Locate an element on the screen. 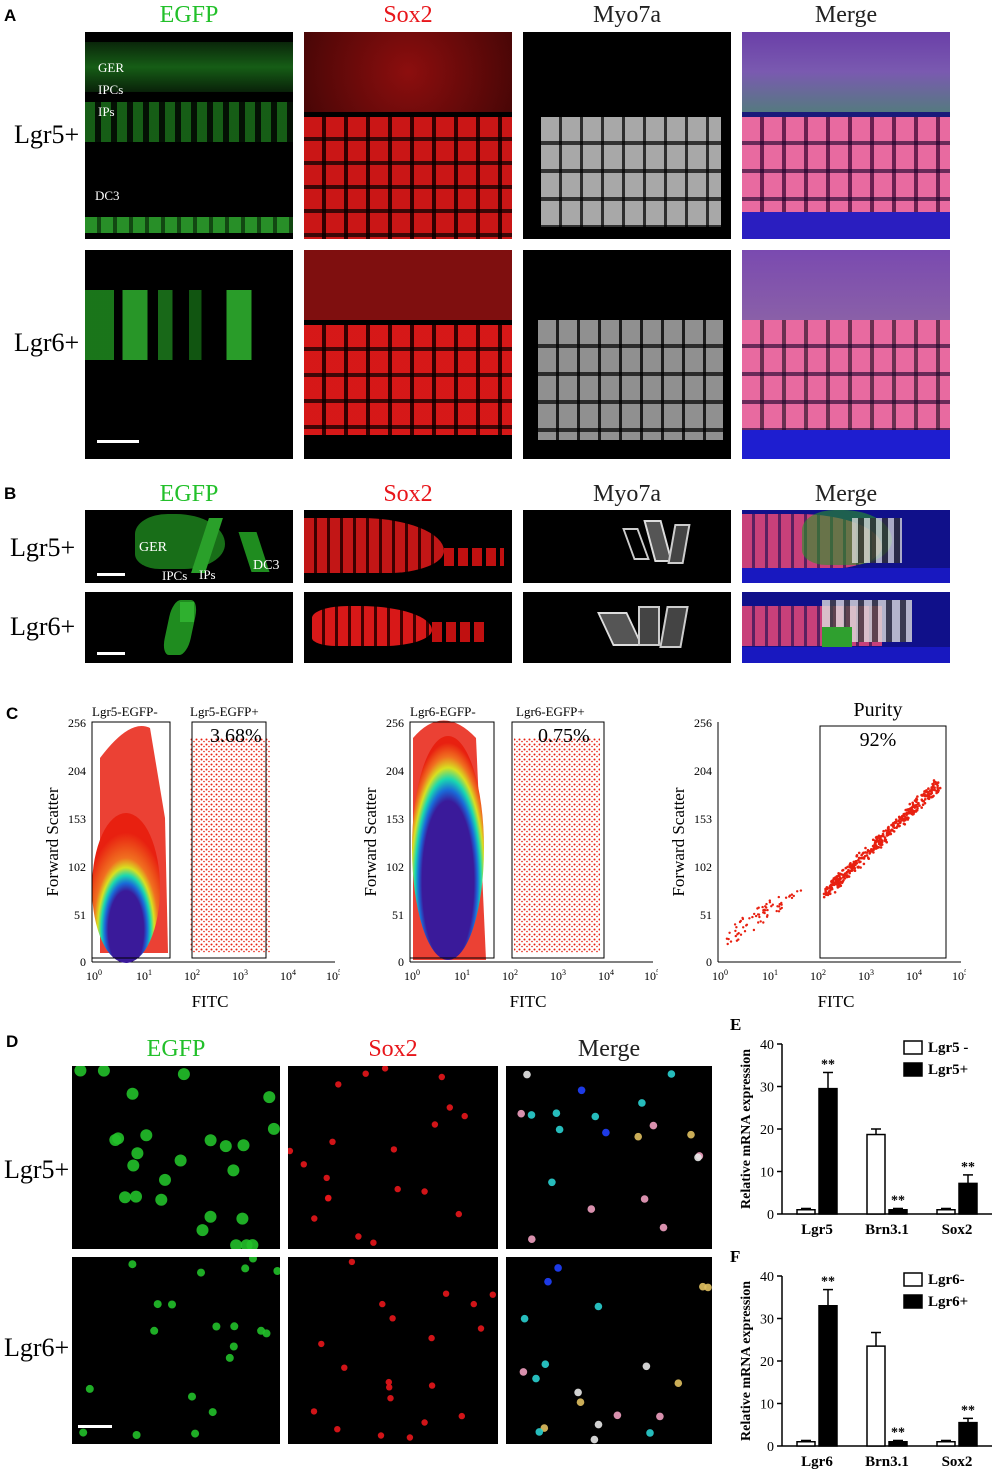 The width and height of the screenshot is (1000, 1474). image-a-lgr6-merge is located at coordinates (846, 354).